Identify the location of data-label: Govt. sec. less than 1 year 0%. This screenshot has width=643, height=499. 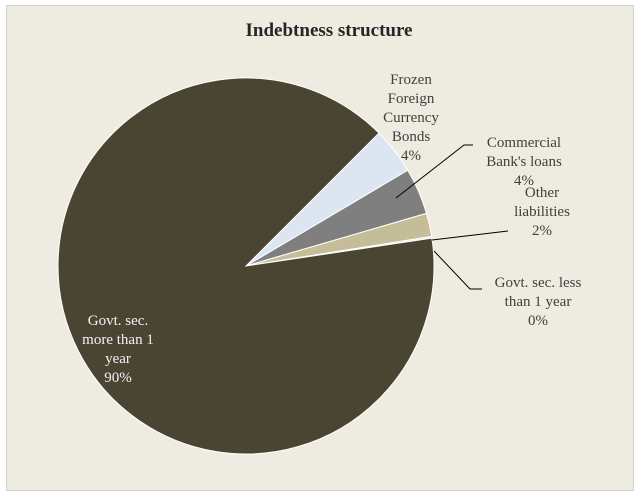
(538, 302).